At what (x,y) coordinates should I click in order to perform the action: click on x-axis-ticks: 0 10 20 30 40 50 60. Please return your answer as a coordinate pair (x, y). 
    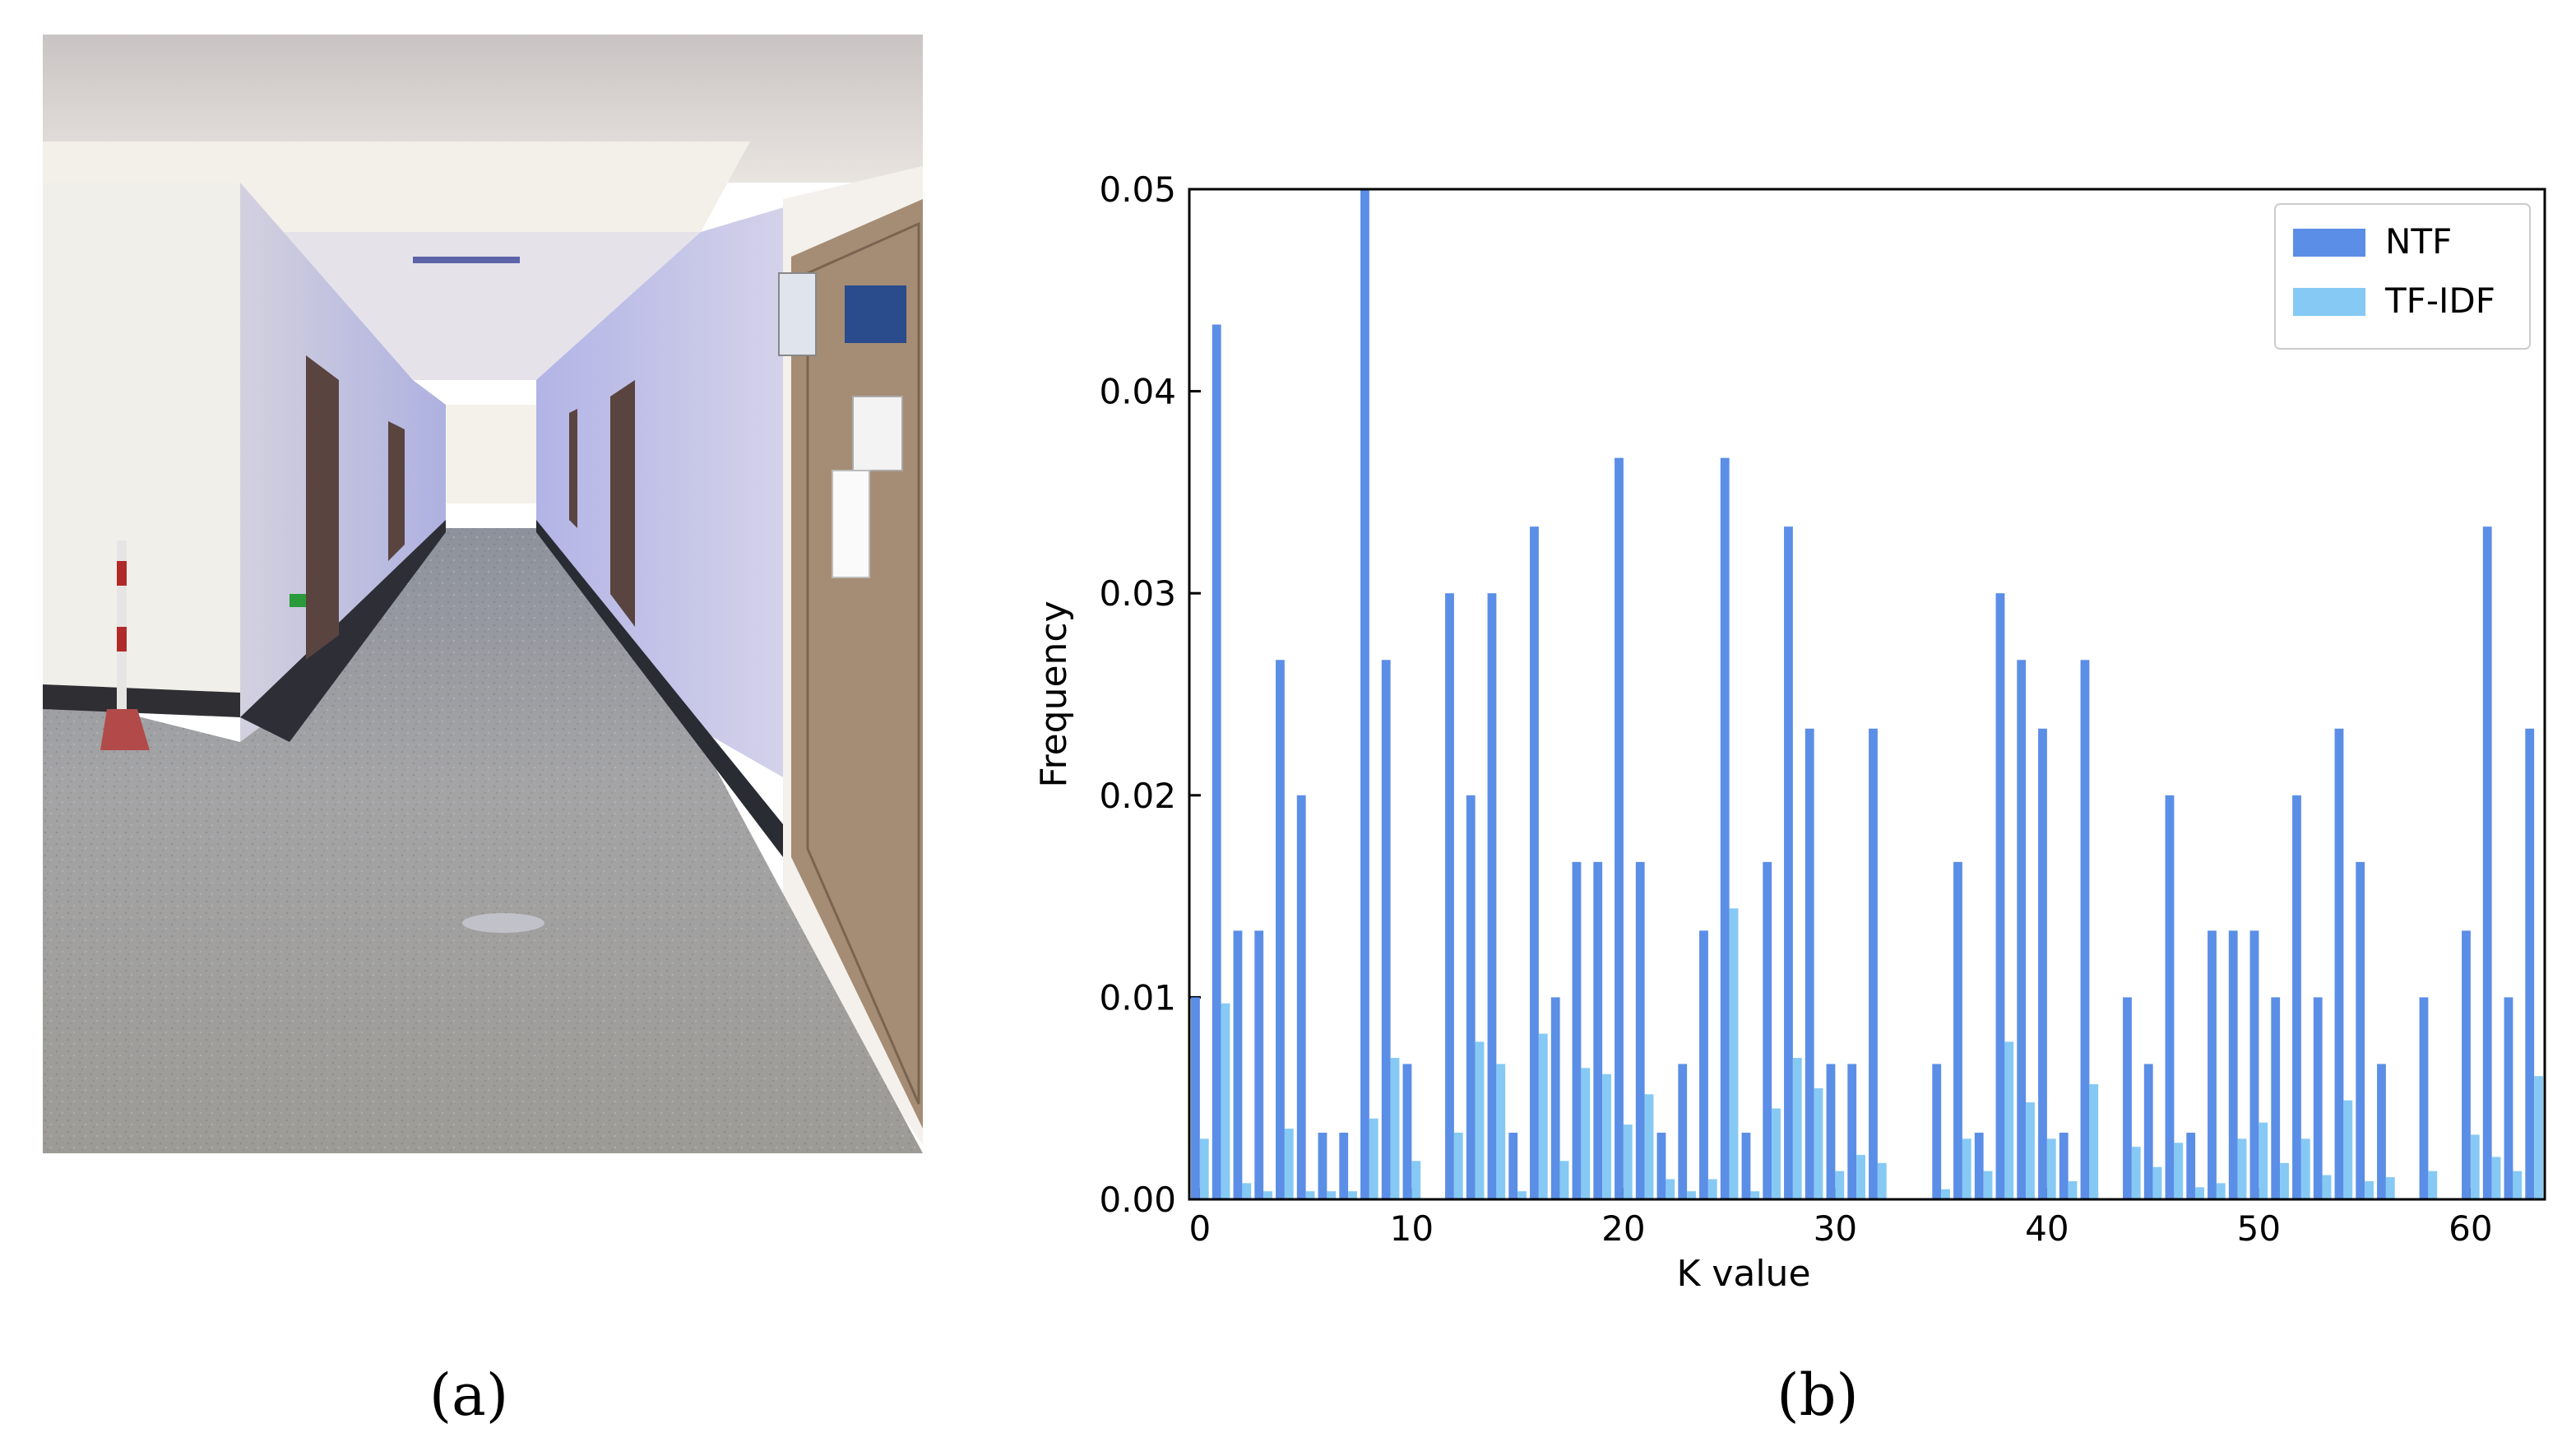
    Looking at the image, I should click on (1841, 1218).